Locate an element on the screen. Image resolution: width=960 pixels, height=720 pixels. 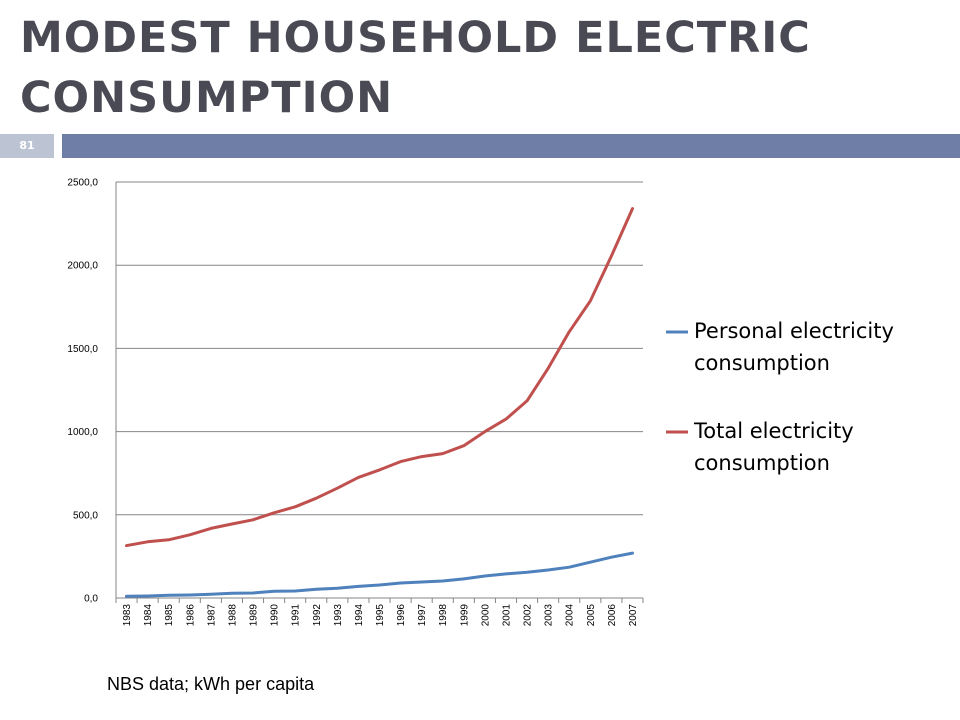
slide-title: MODEST HOUSEHOLD ELECTRIC CONSUMPTION is located at coordinates (415, 68).